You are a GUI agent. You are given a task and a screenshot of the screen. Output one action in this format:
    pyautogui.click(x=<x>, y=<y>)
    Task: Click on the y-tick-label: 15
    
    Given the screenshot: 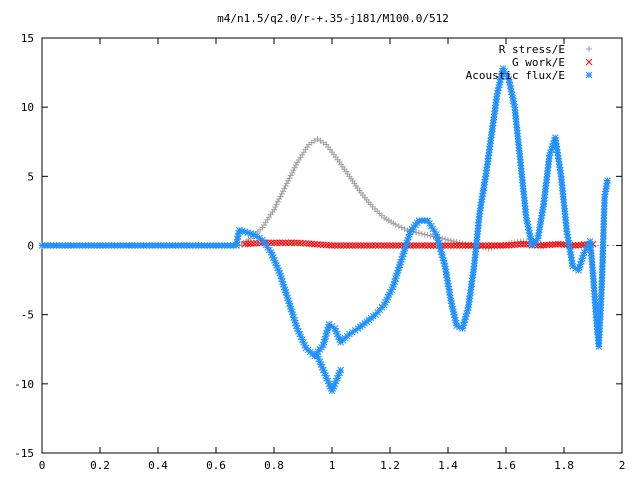 What is the action you would take?
    pyautogui.click(x=27, y=38)
    